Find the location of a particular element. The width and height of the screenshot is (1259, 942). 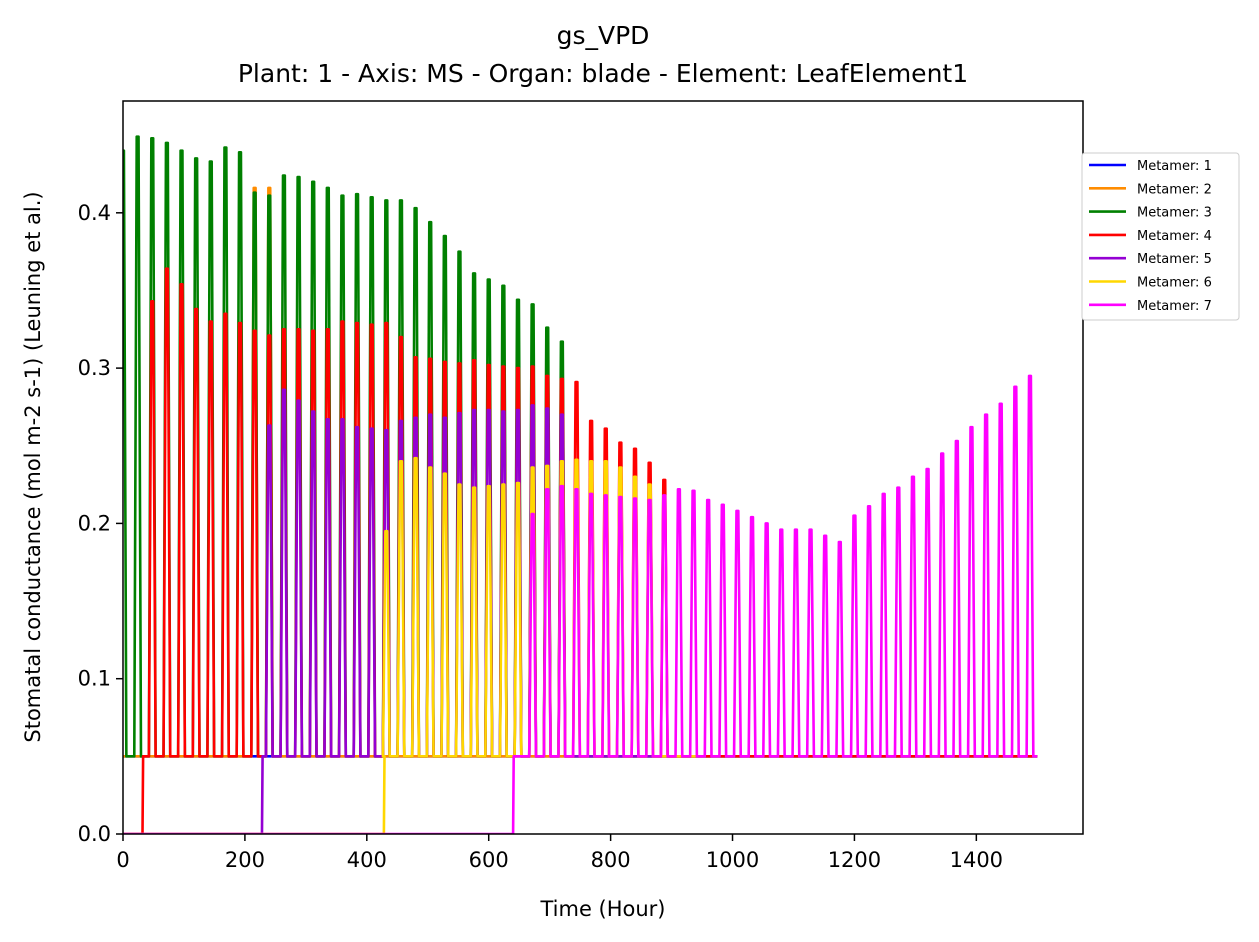

legend-box is located at coordinates (1160, 236).